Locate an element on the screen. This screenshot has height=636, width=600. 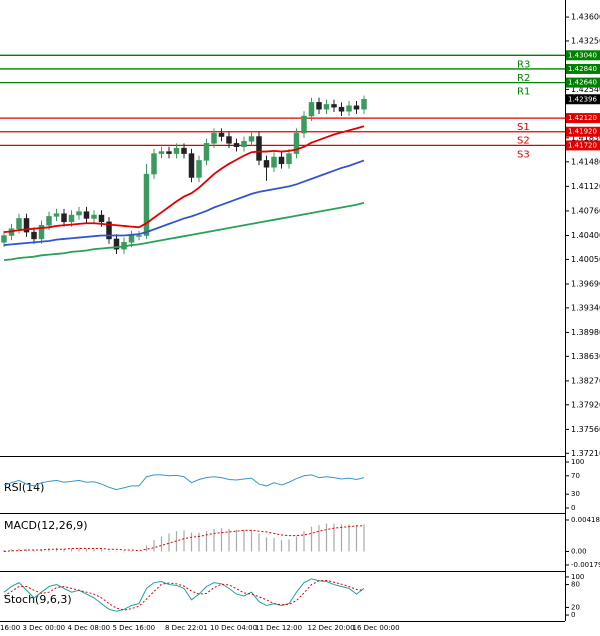
indicator-title: RSI(14) is located at coordinates (24, 487).